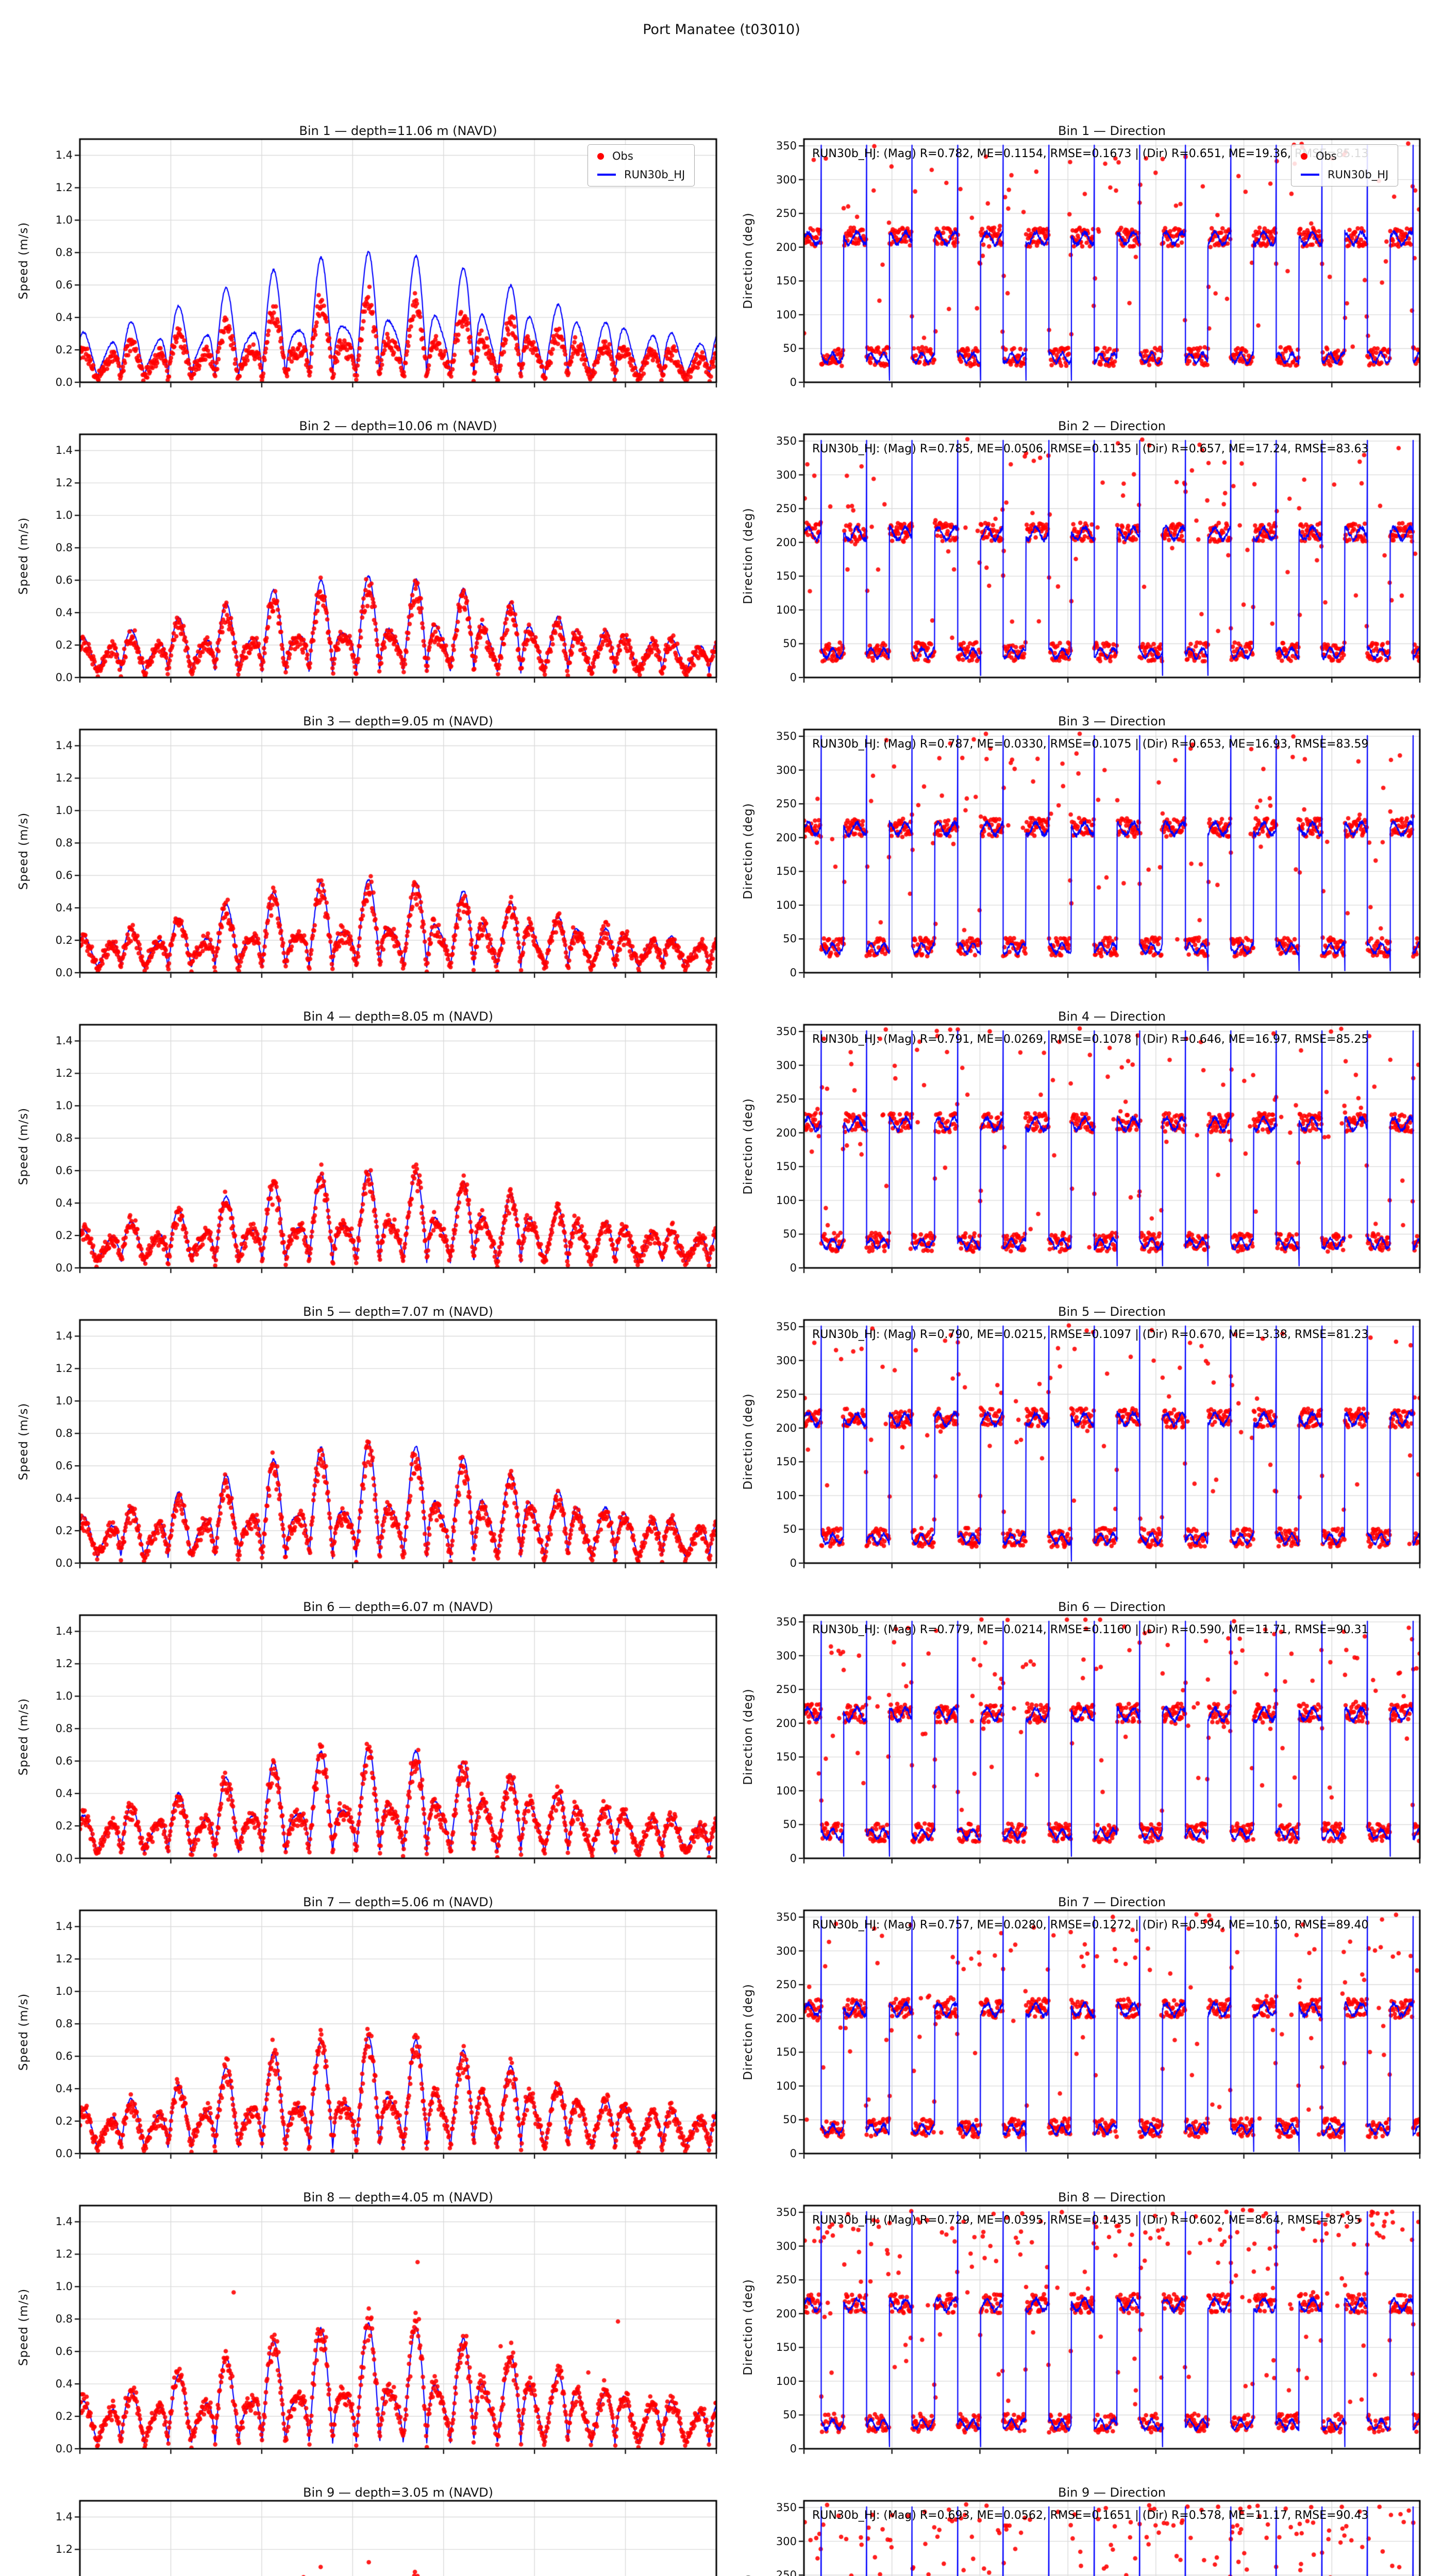  What do you see at coordinates (398, 721) in the screenshot?
I see `speed-plot-title-bin-3: Bin 3 — depth=9.05 m (NAVD)` at bounding box center [398, 721].